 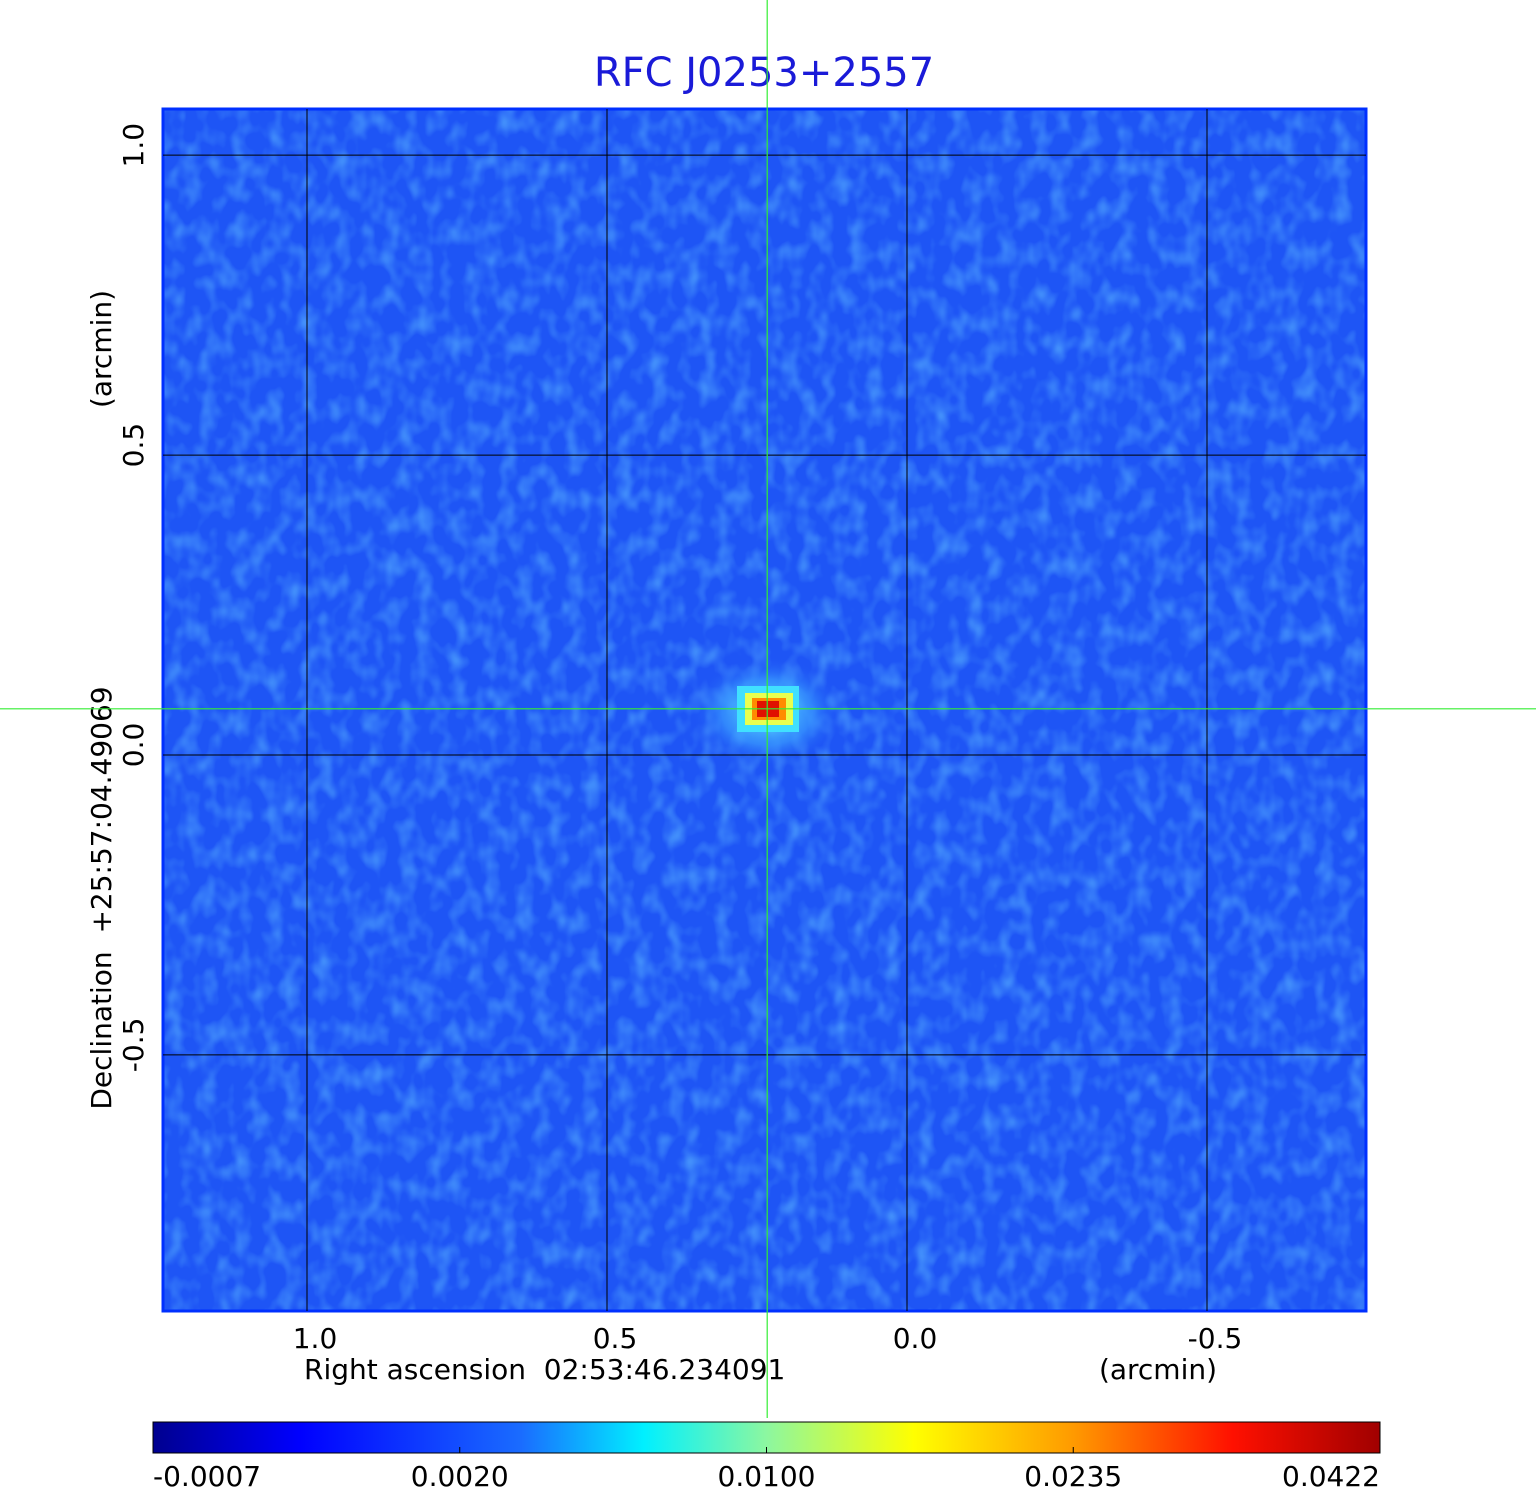 I want to click on x-axis-label: Right ascension 02:53:46.234091, so click(x=544, y=1369).